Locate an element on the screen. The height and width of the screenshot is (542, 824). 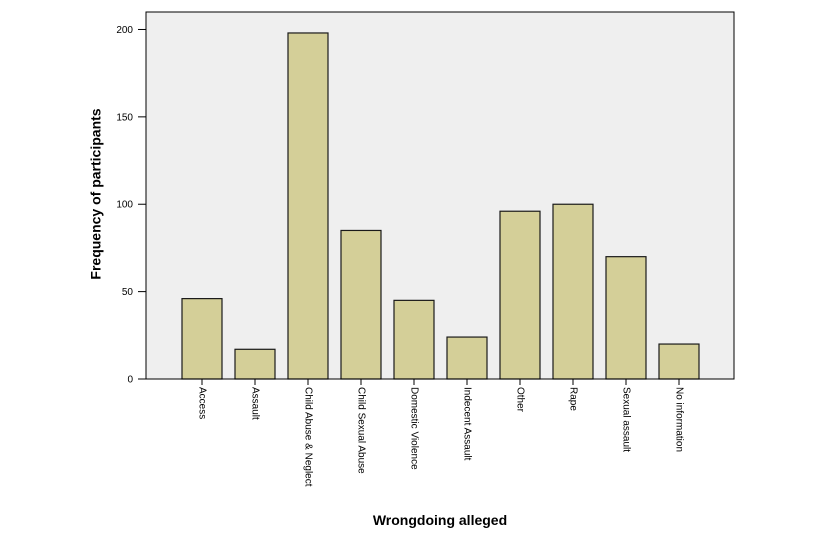
x-category-label: No information is located at coordinates (678, 419).